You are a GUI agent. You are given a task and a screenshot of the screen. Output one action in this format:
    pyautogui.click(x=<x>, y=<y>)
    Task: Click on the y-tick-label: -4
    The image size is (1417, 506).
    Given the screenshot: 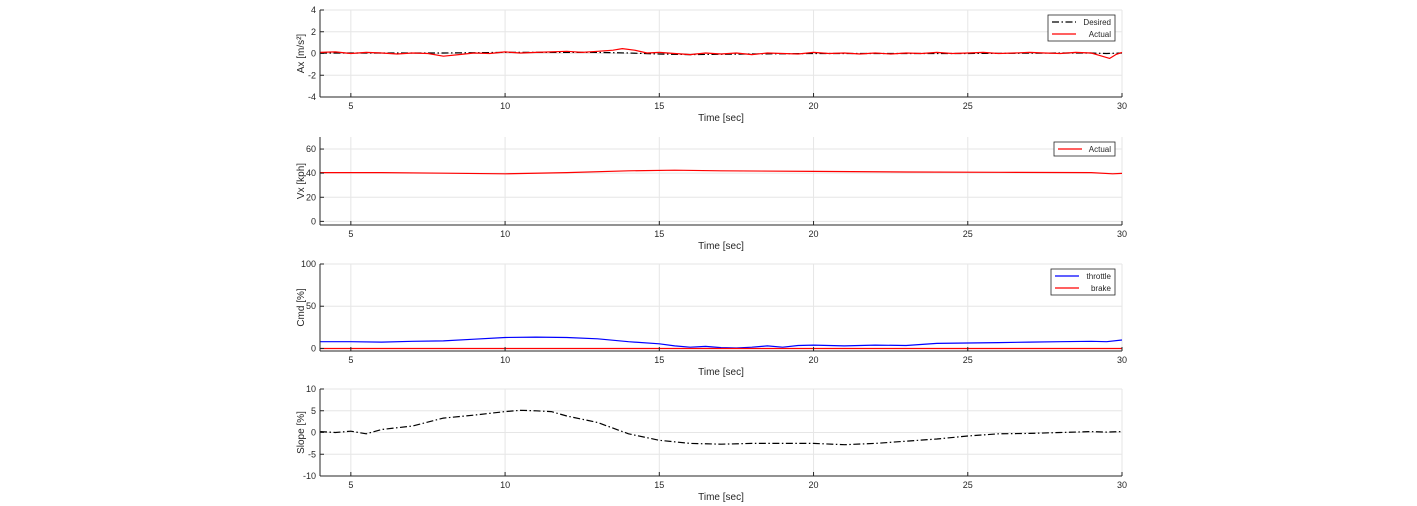 What is the action you would take?
    pyautogui.click(x=312, y=97)
    